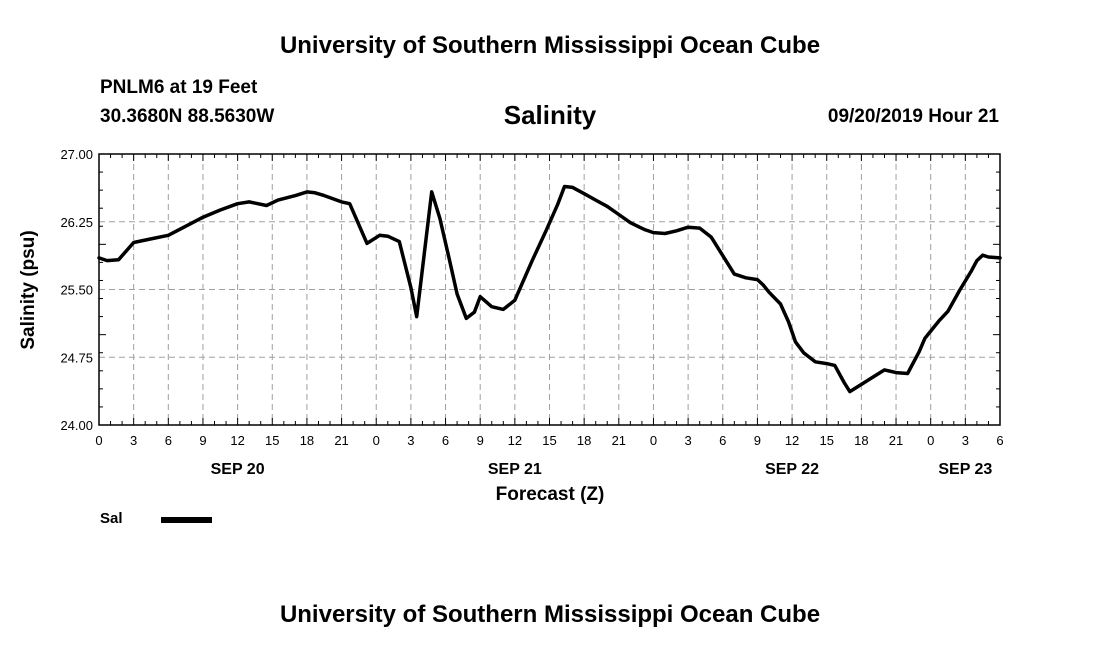 The height and width of the screenshot is (650, 1100). What do you see at coordinates (186, 520) in the screenshot?
I see `legend-swatch` at bounding box center [186, 520].